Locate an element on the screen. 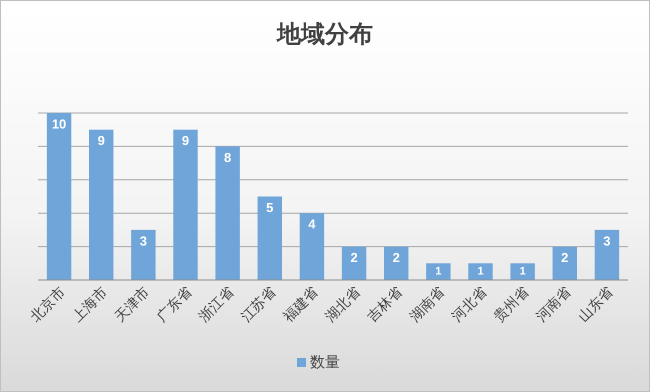 The width and height of the screenshot is (650, 392). x-tick-label: 山东省 is located at coordinates (595, 305).